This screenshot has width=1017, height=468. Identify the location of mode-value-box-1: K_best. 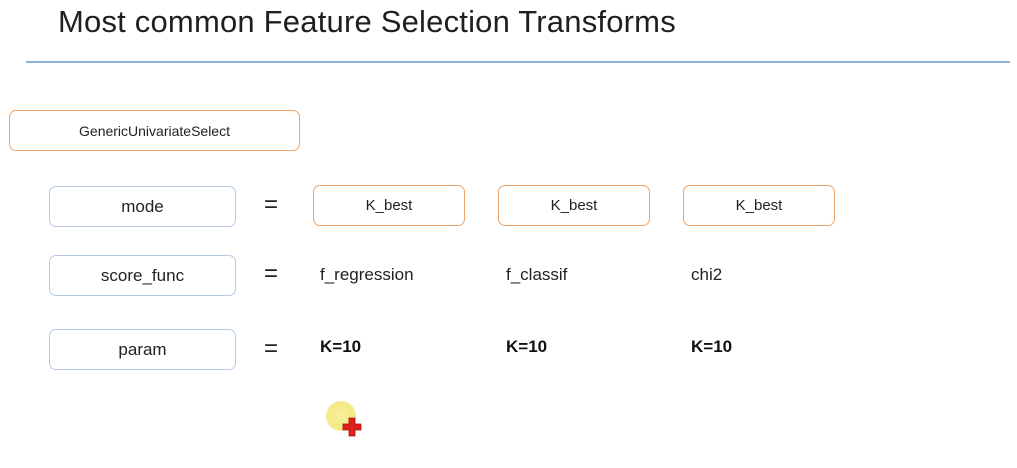
(389, 205).